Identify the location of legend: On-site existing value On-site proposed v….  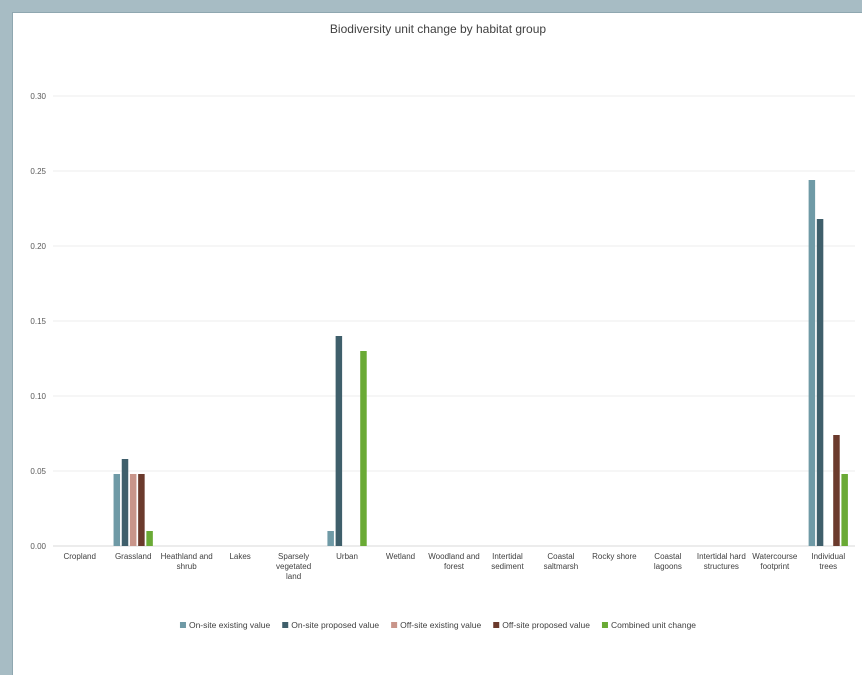
(437, 625).